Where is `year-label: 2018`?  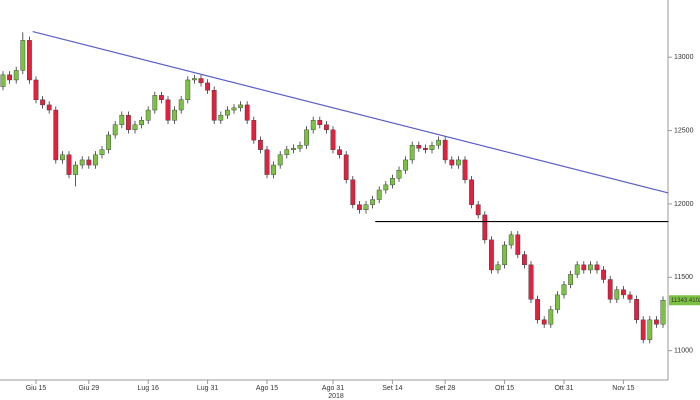 year-label: 2018 is located at coordinates (336, 396).